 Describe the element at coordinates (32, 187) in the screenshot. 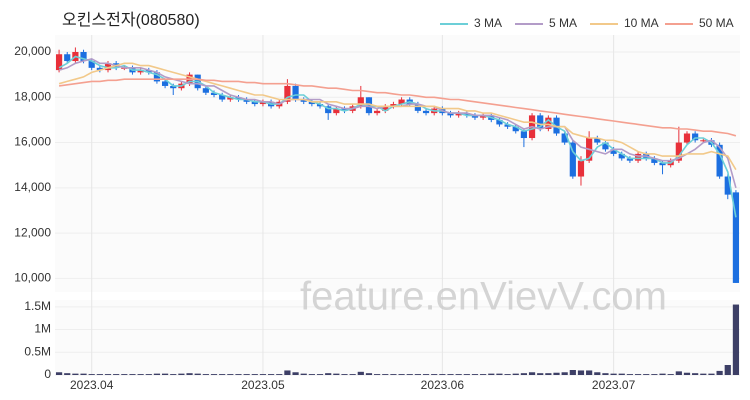

I see `y-tick-label: 14,000` at that location.